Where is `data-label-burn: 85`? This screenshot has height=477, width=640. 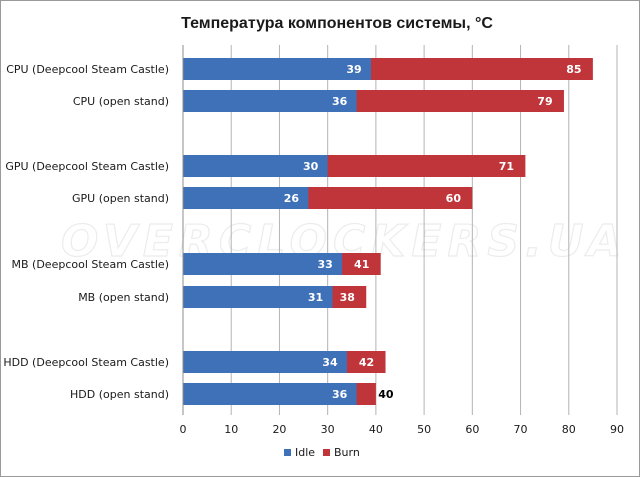
data-label-burn: 85 is located at coordinates (573, 69).